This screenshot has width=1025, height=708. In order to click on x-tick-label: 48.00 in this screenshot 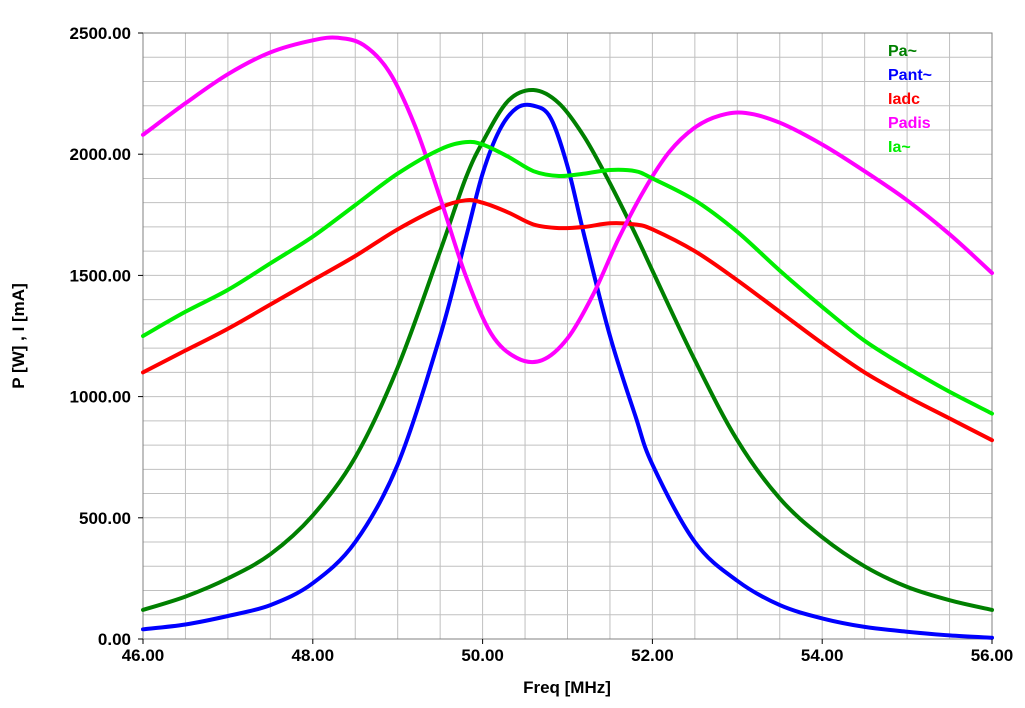, I will do `click(313, 655)`.